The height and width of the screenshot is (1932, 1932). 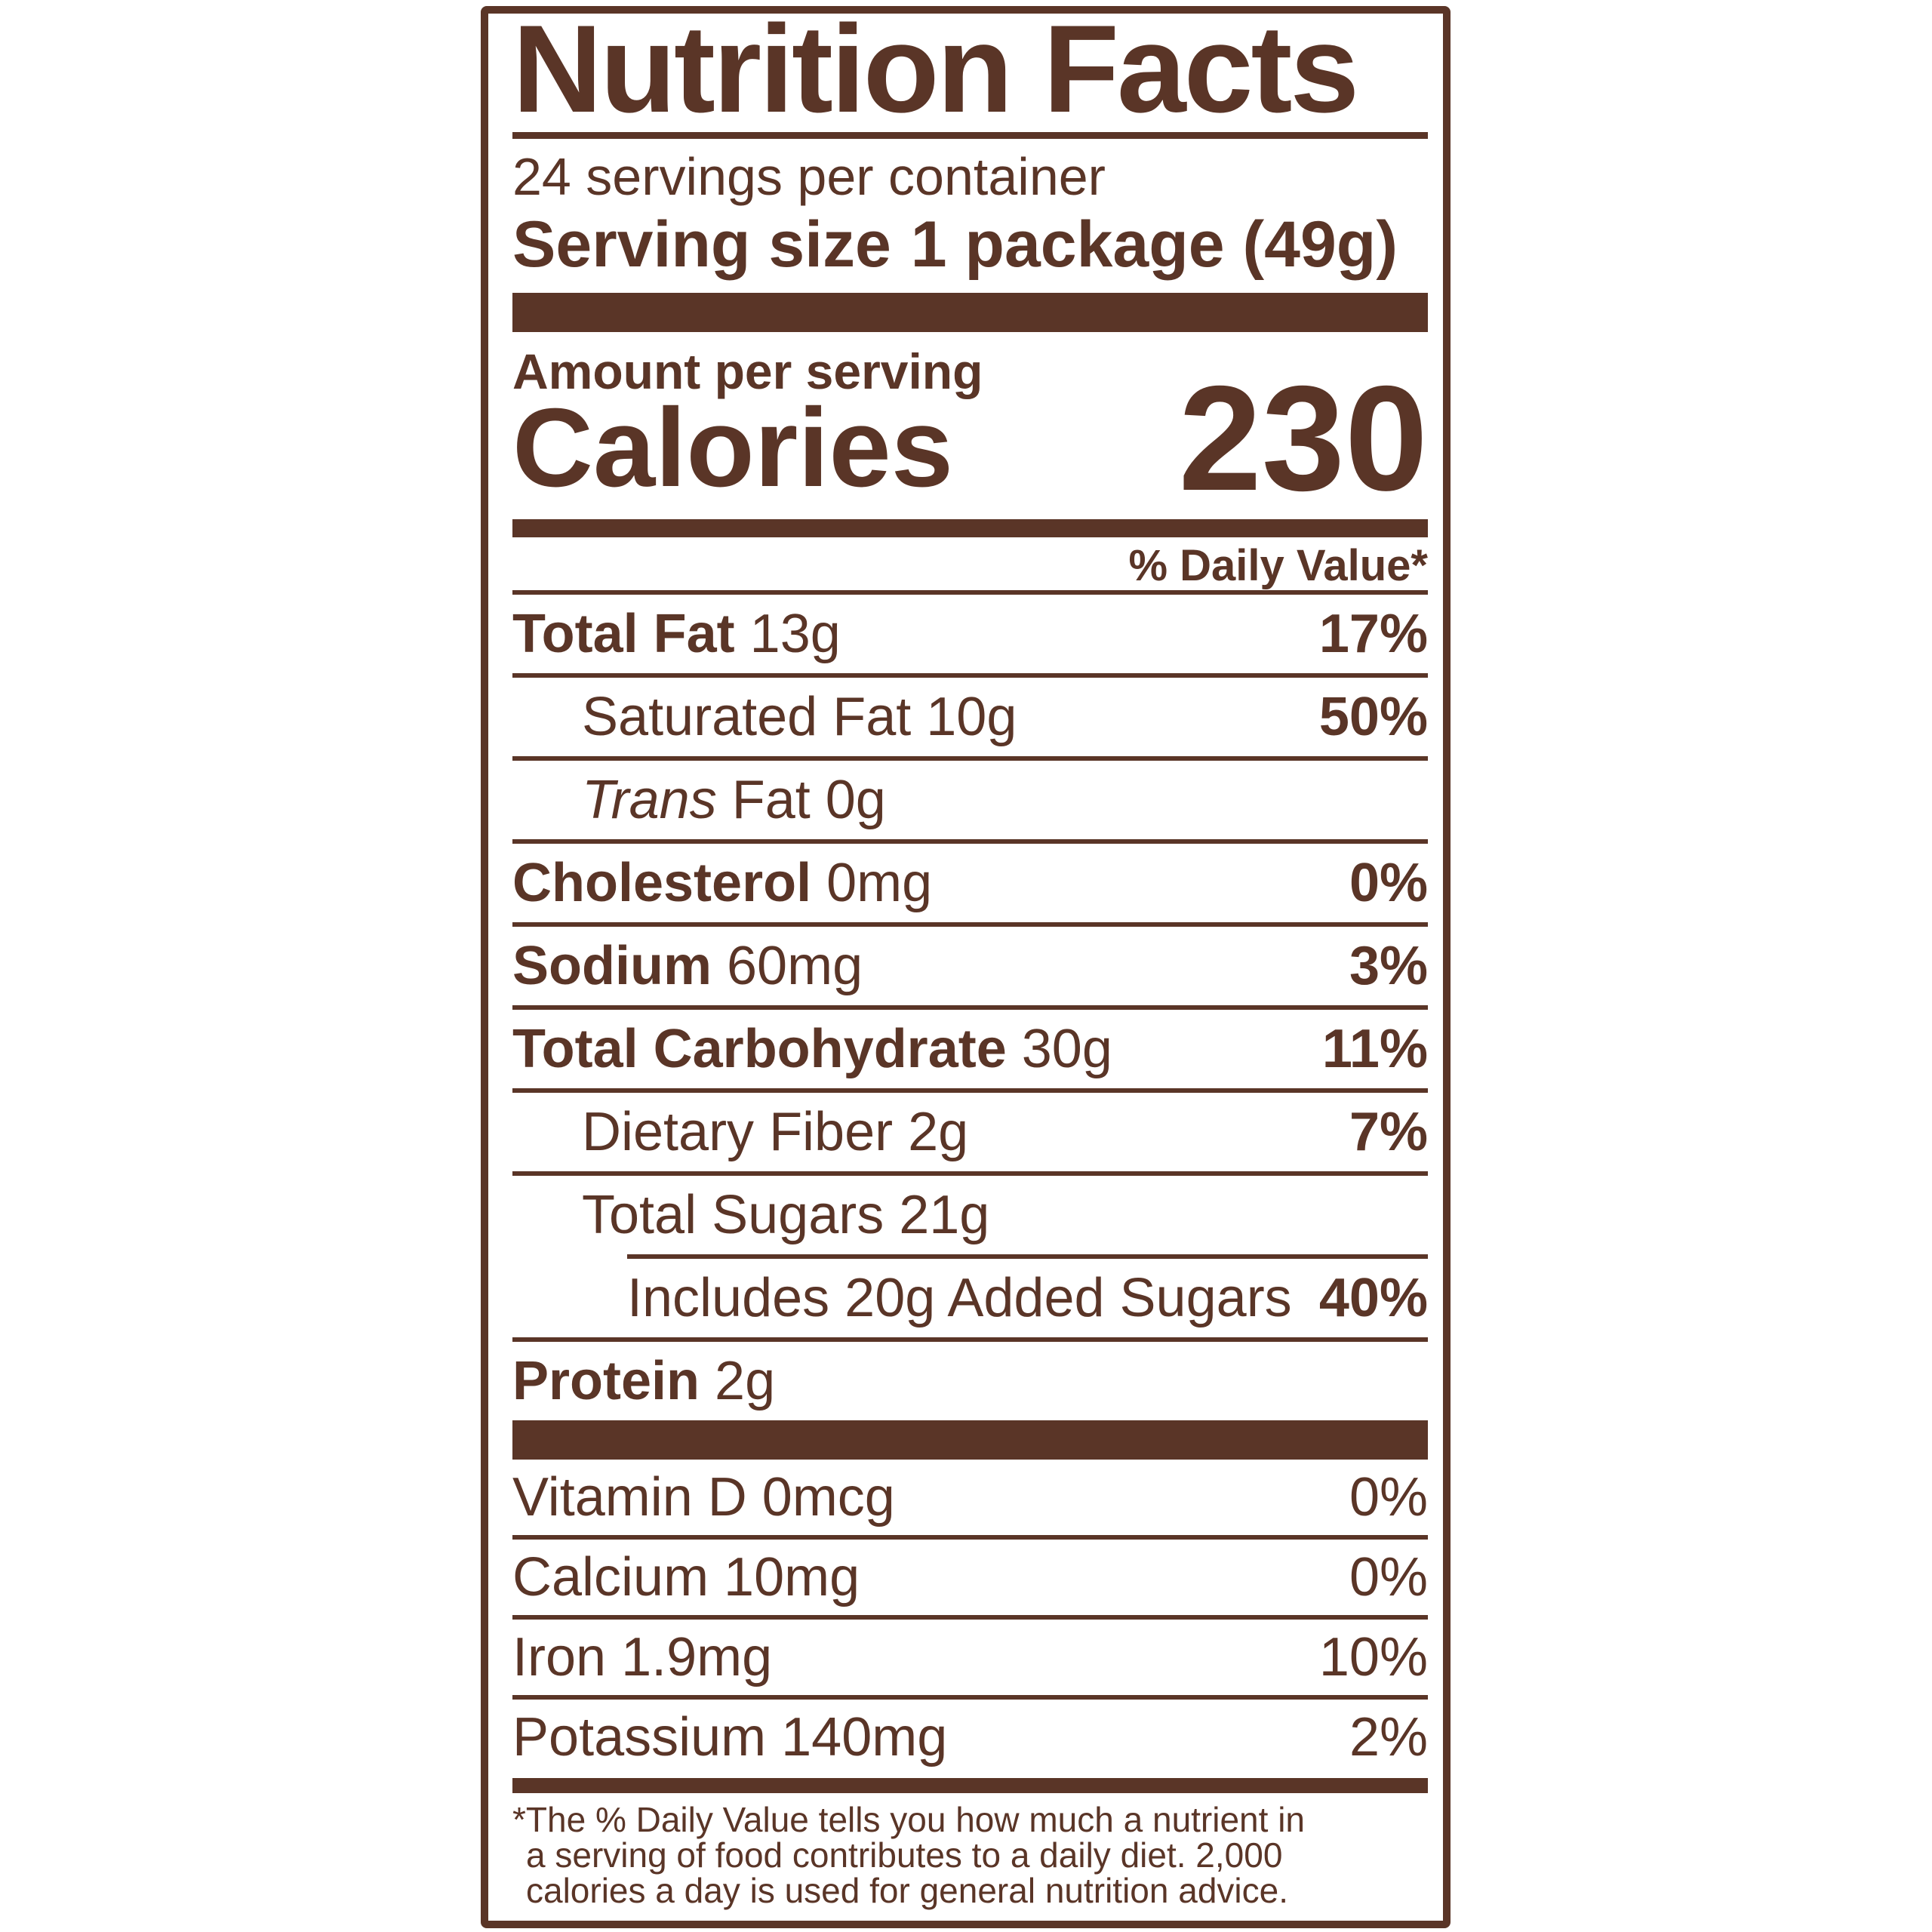 What do you see at coordinates (1373, 634) in the screenshot?
I see `daily-value-percent: 17%` at bounding box center [1373, 634].